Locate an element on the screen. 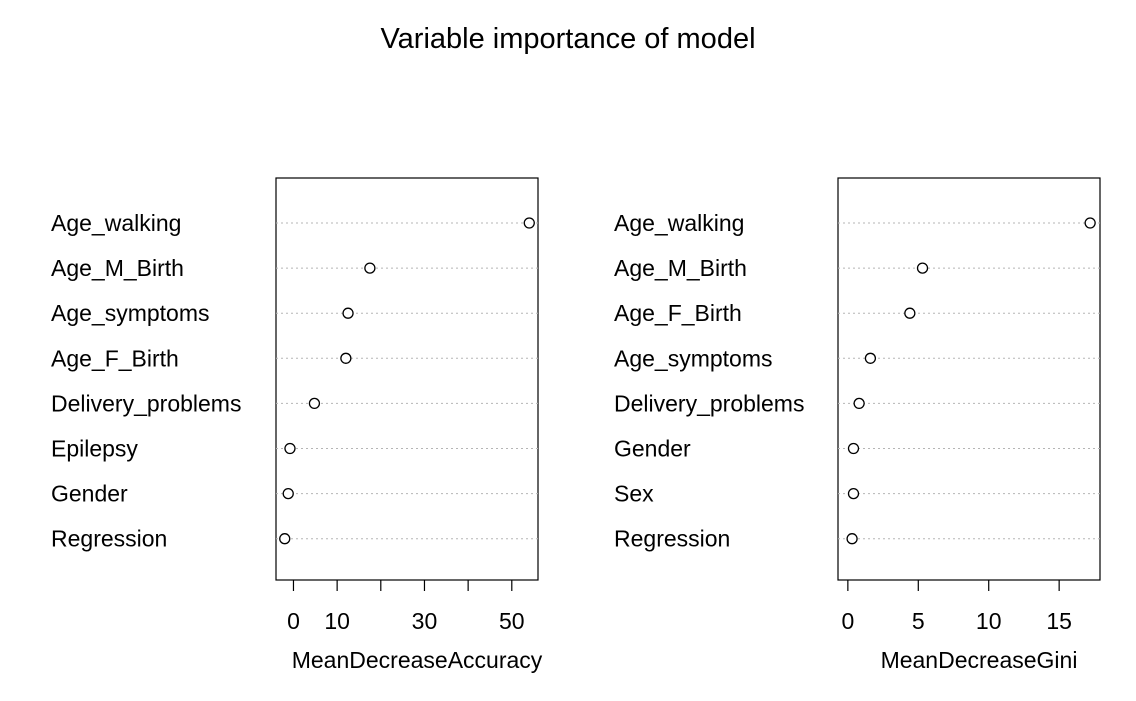 The image size is (1136, 701). x-tick-label: 50 is located at coordinates (512, 621).